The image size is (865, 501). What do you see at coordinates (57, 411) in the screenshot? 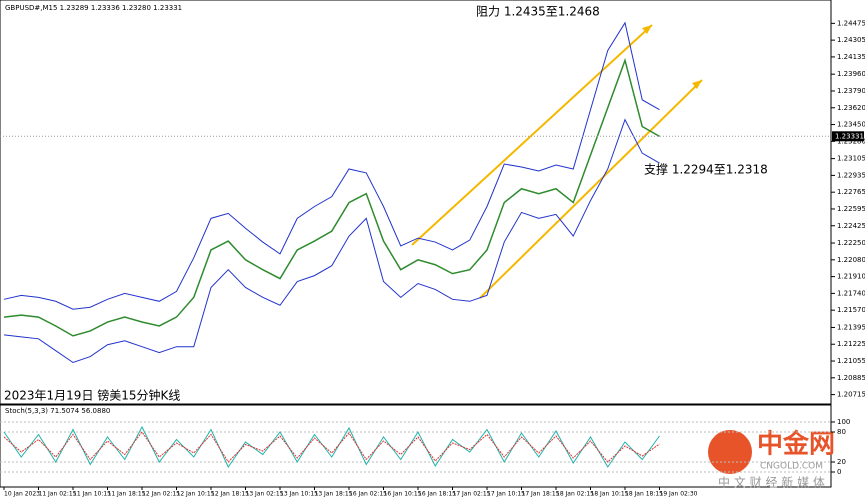
I see `stoch-title: Stoch(5,3,3) 71.5074 56.0880` at bounding box center [57, 411].